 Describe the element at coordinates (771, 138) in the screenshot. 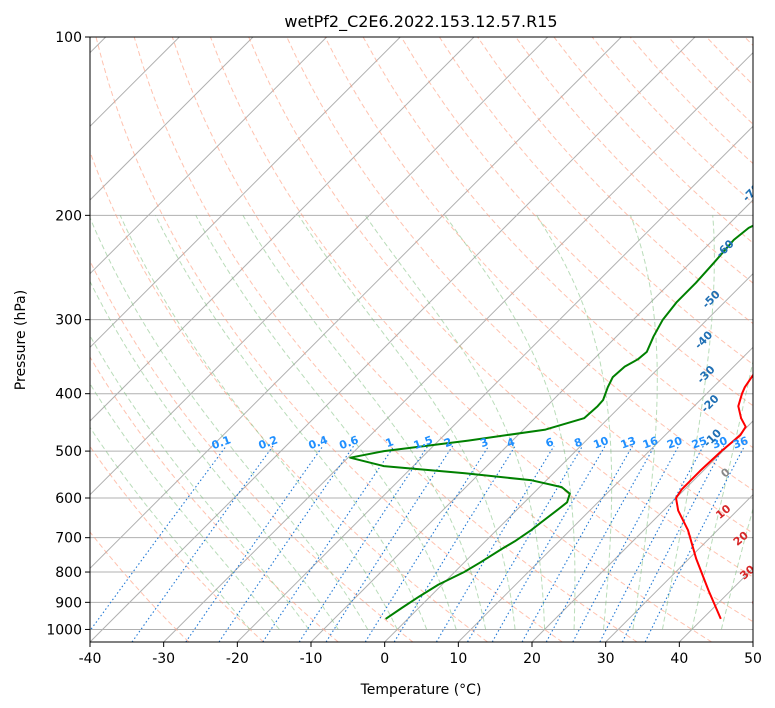

I see `dry-adiabat-label: -80` at that location.